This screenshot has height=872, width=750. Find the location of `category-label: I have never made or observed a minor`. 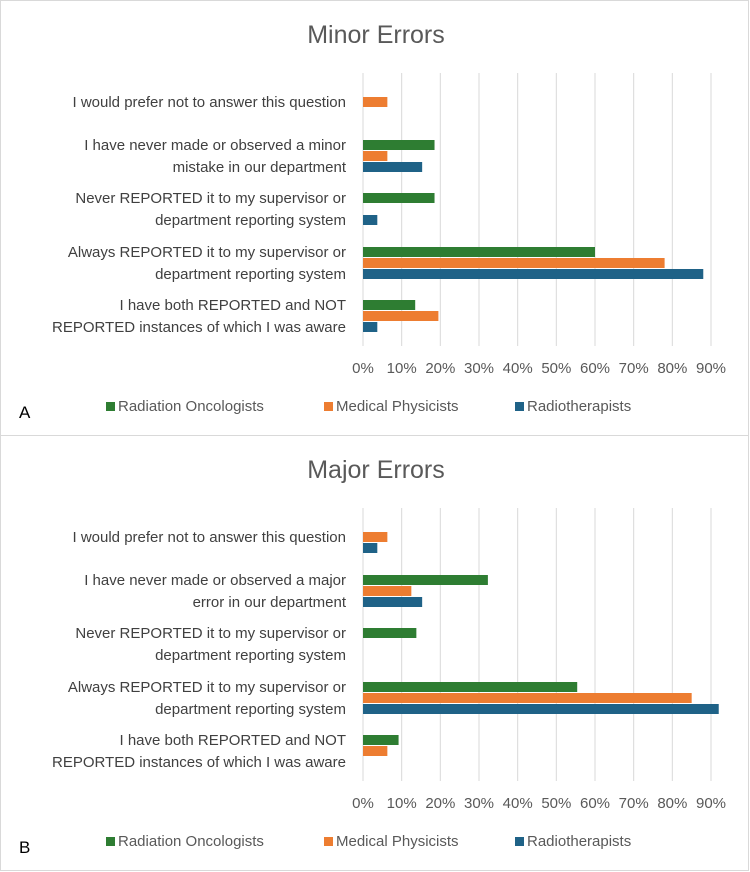

category-label: I have never made or observed a minor is located at coordinates (215, 145).